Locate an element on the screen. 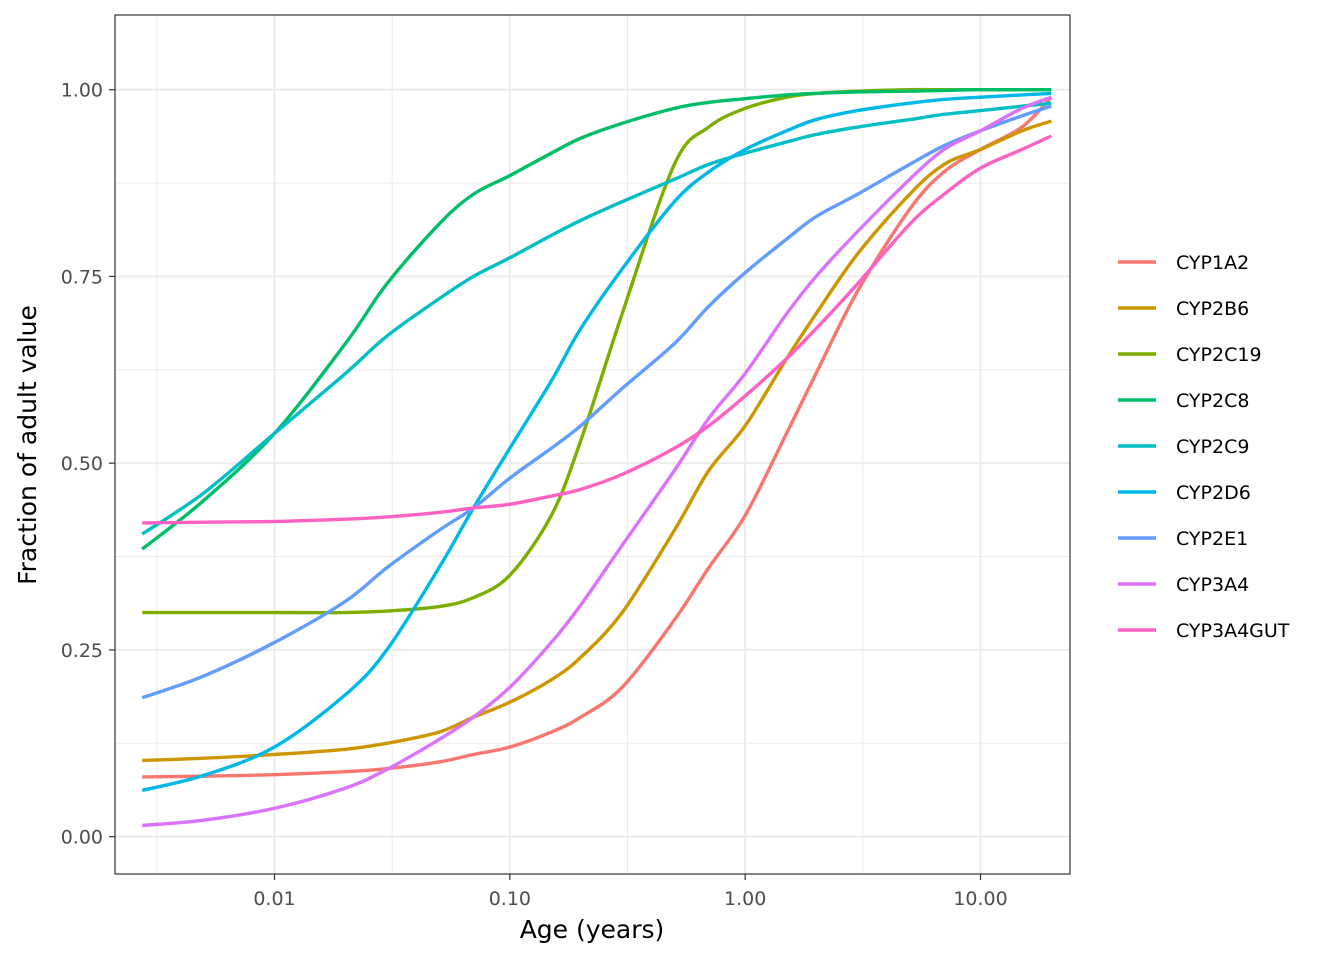 The image size is (1344, 960). legend-item-cyp2e1: CYP2E1 is located at coordinates (1183, 539).